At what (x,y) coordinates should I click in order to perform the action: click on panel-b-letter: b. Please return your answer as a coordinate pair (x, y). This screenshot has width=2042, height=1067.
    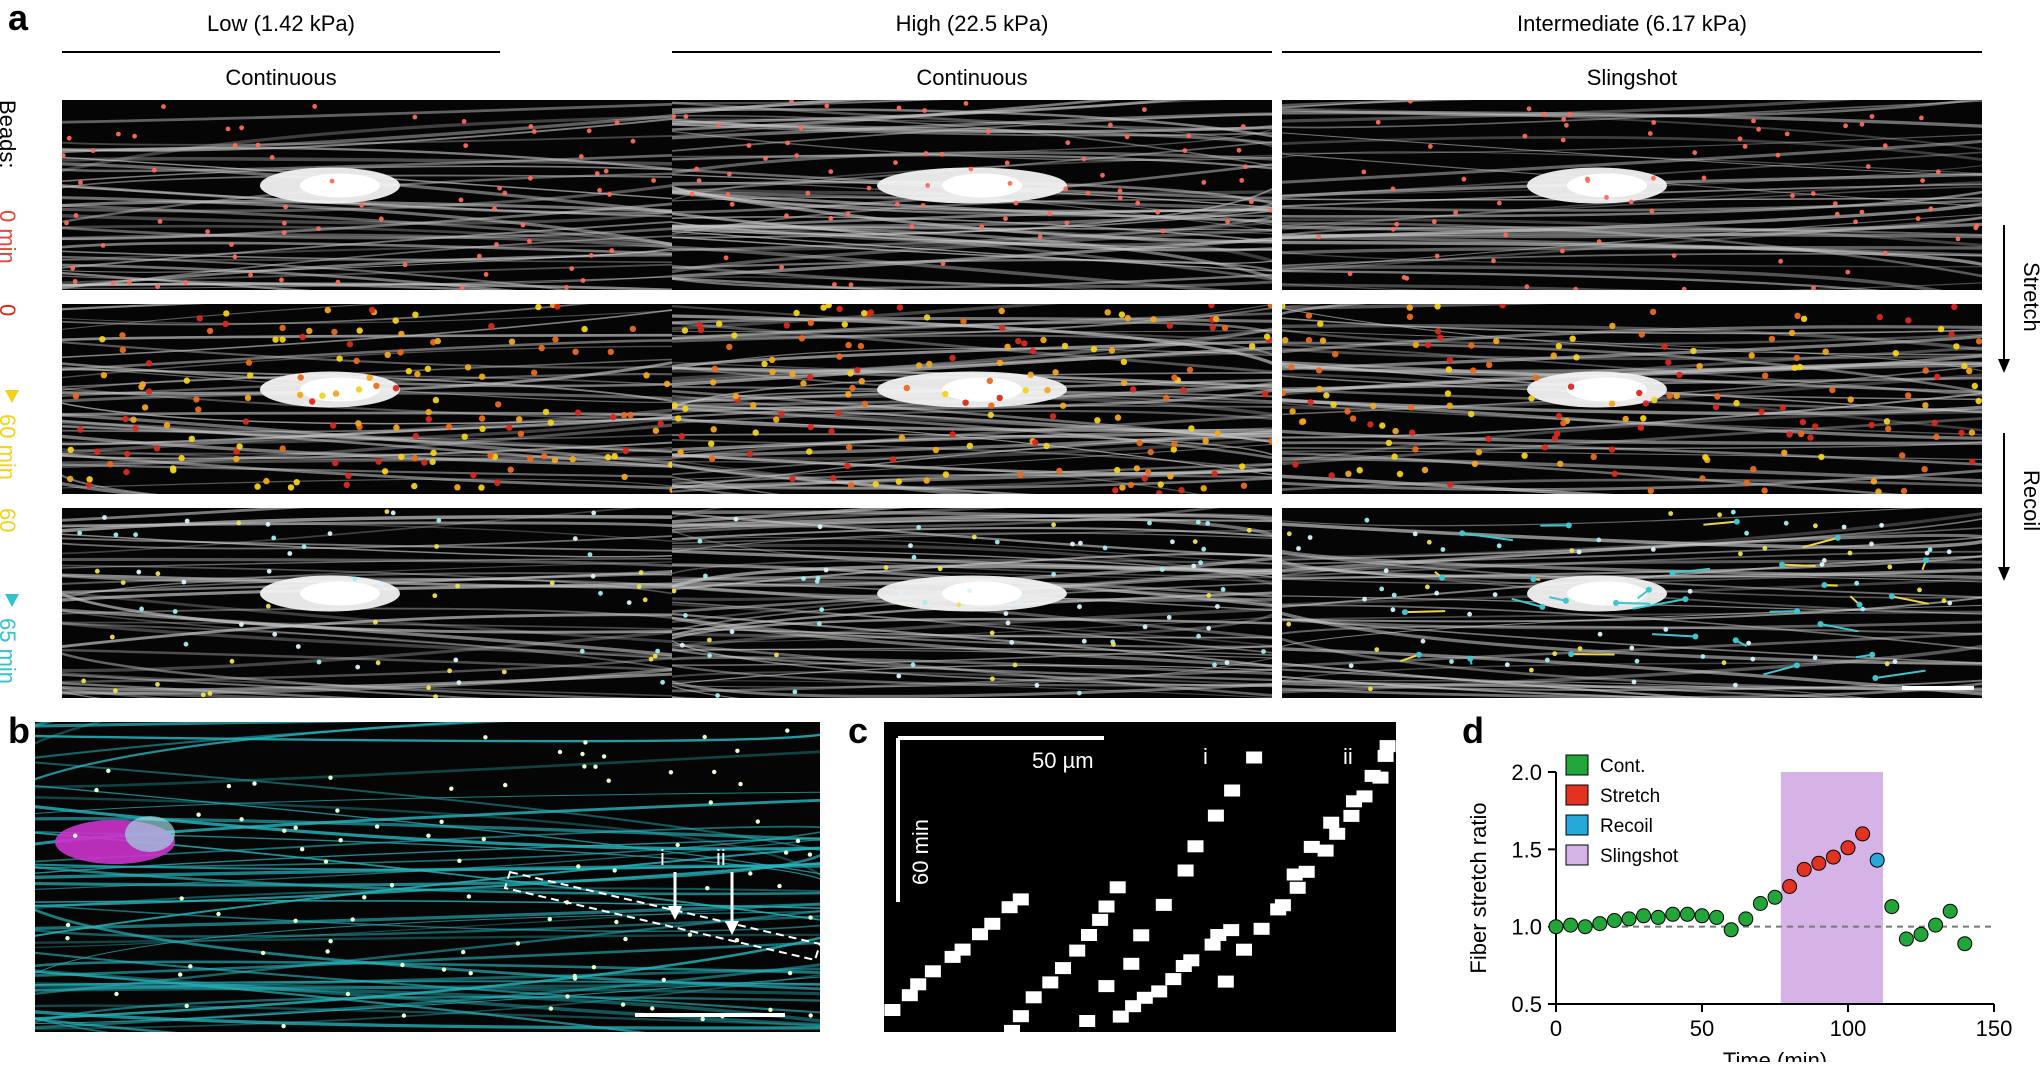
    Looking at the image, I should click on (19, 731).